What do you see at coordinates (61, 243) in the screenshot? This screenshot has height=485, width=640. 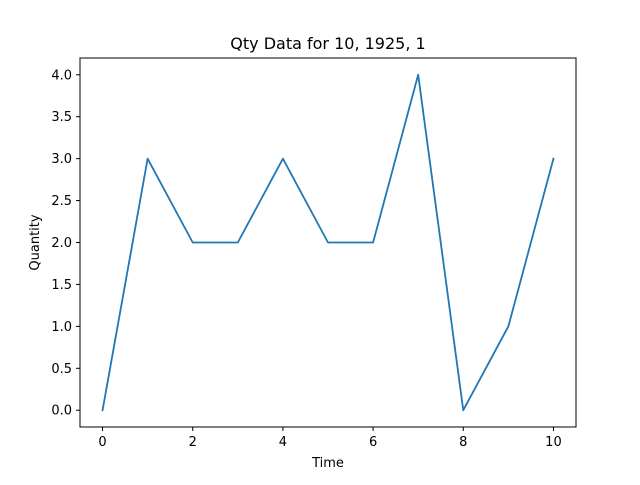 I see `y-tick-label: 2.0` at bounding box center [61, 243].